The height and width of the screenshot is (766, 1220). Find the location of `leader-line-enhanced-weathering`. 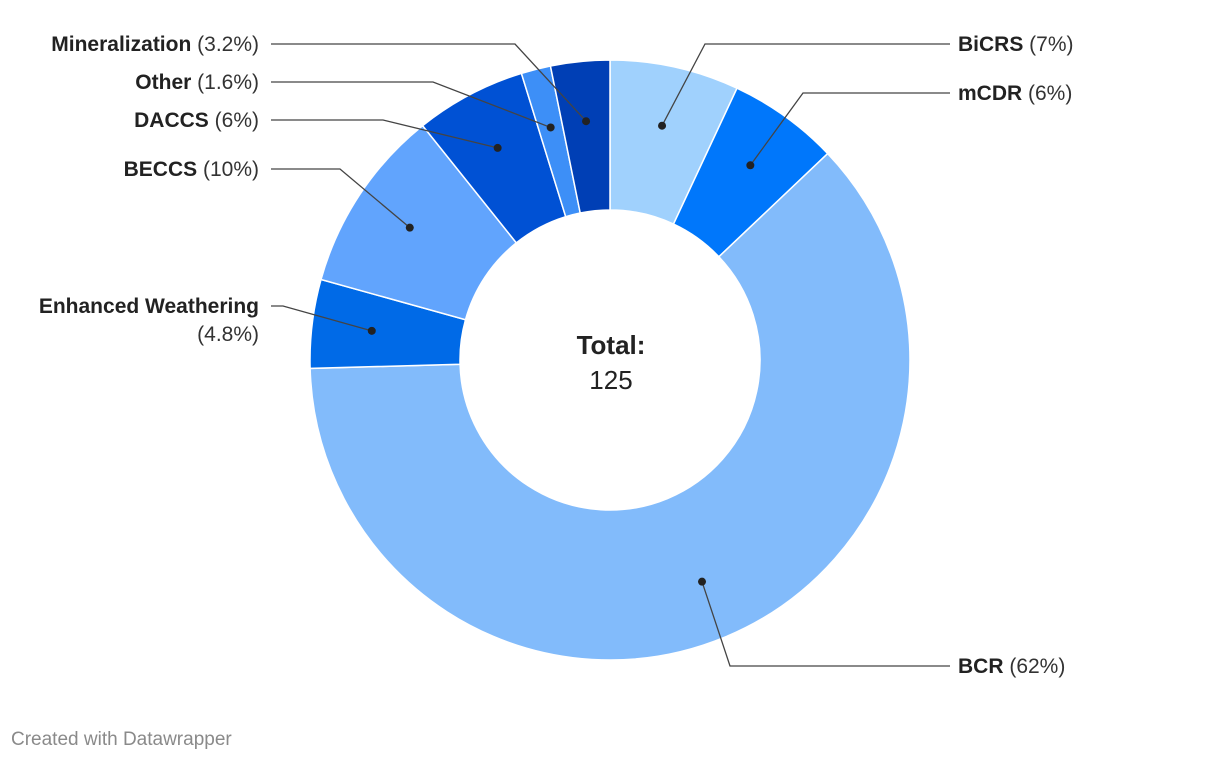

leader-line-enhanced-weathering is located at coordinates (321, 318).